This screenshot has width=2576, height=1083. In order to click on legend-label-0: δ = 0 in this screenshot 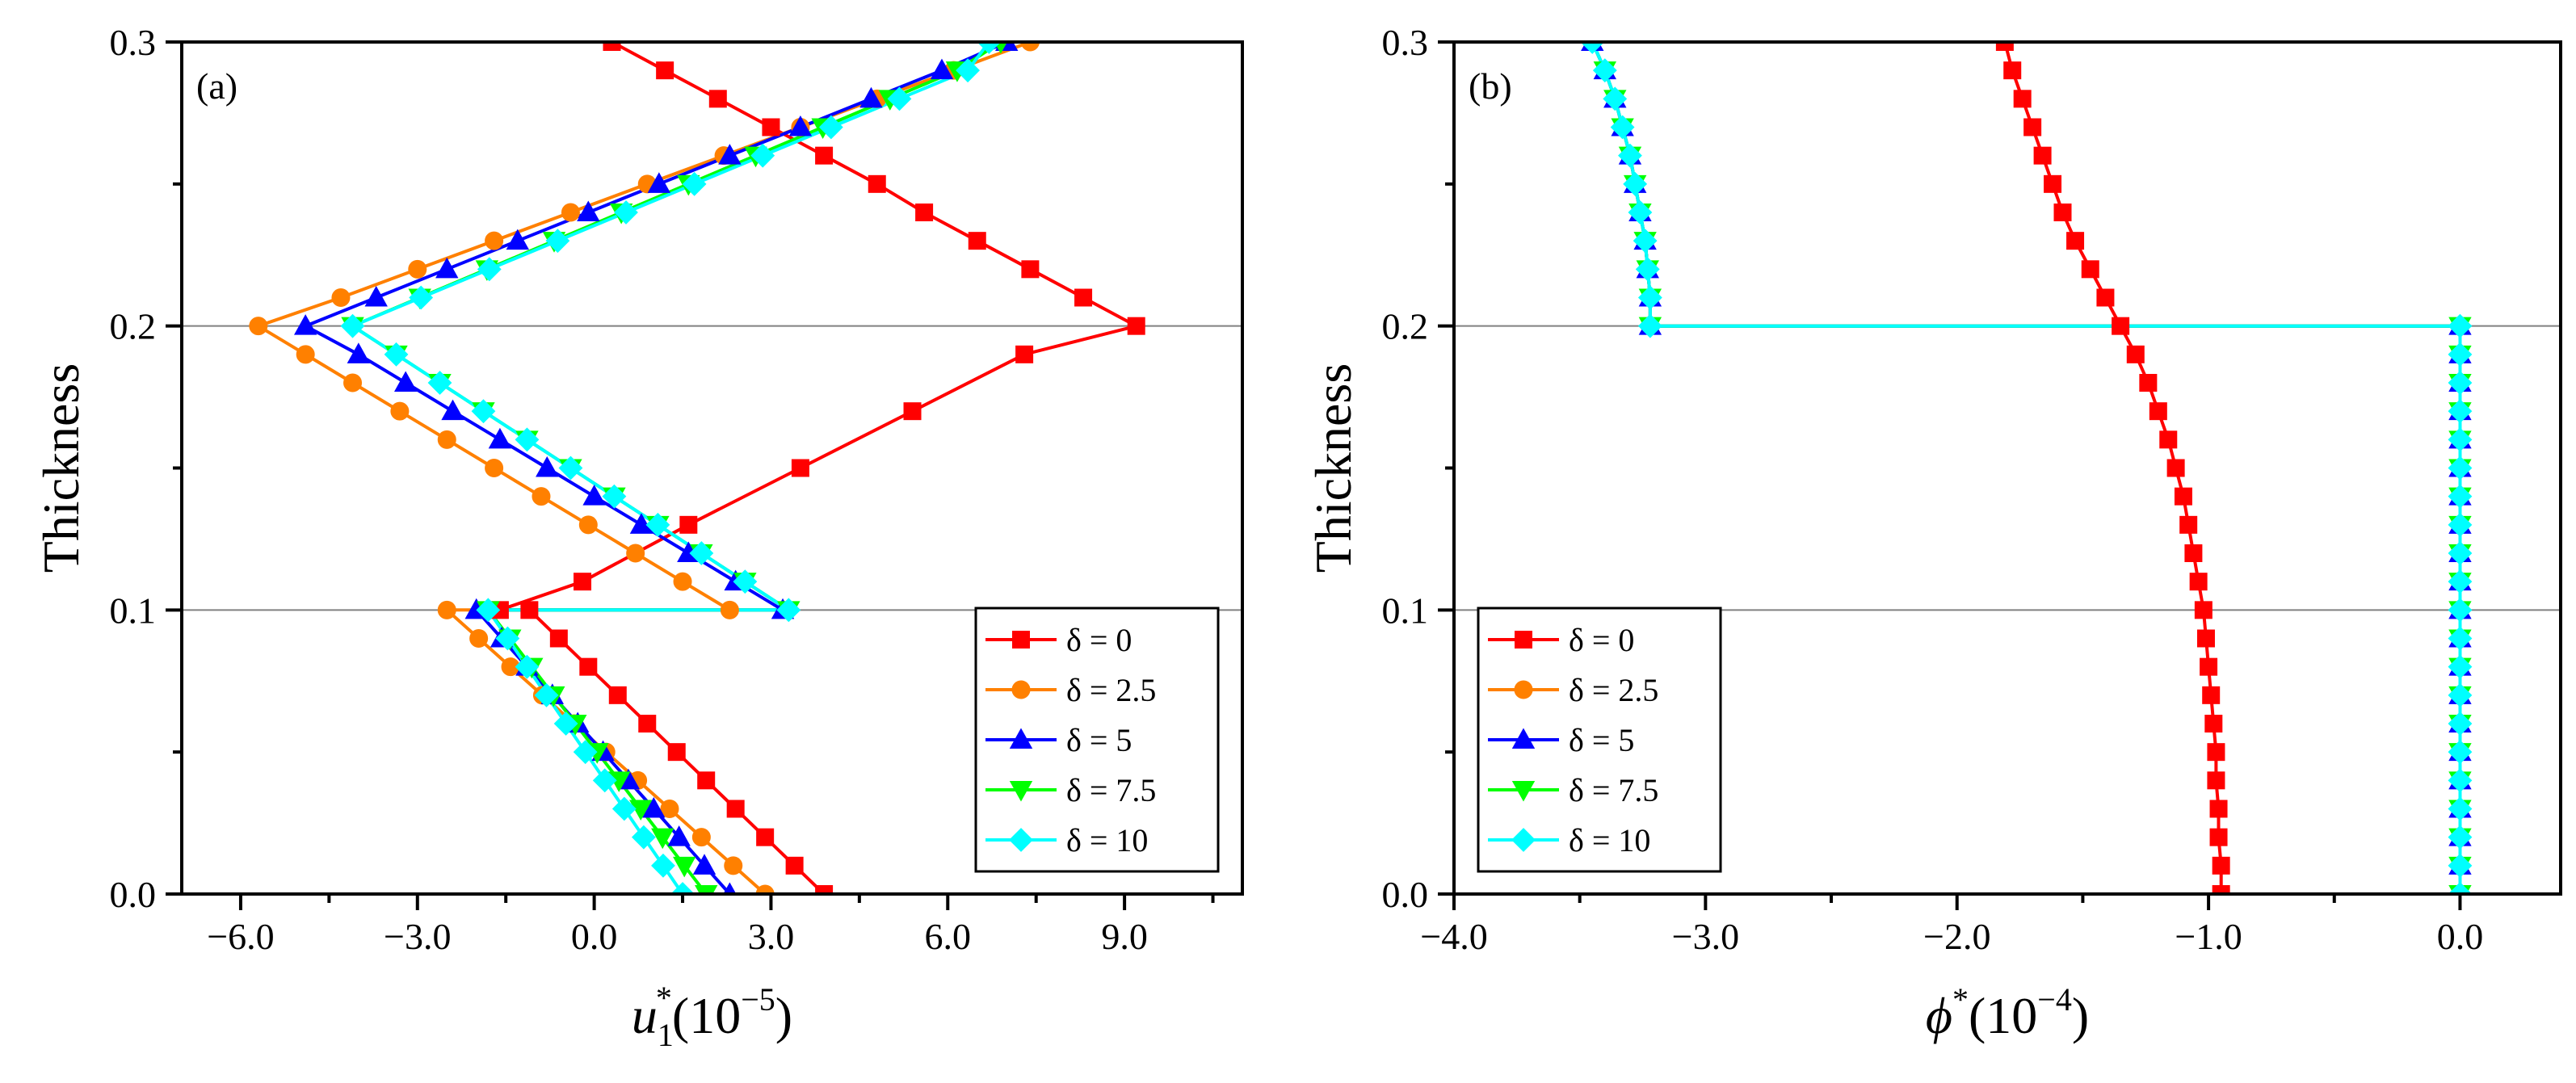, I will do `click(1099, 640)`.